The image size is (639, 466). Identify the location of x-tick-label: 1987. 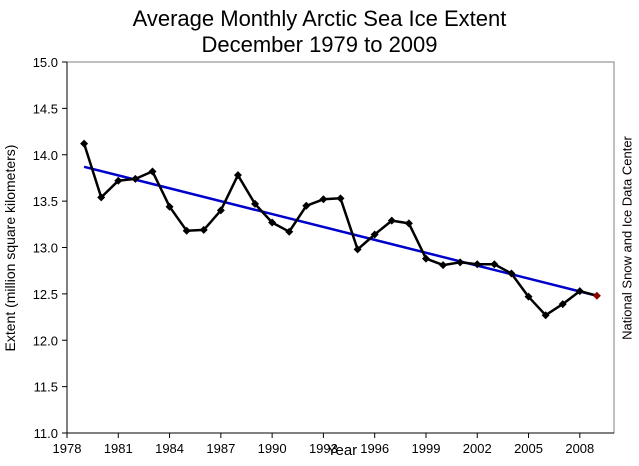
(220, 448).